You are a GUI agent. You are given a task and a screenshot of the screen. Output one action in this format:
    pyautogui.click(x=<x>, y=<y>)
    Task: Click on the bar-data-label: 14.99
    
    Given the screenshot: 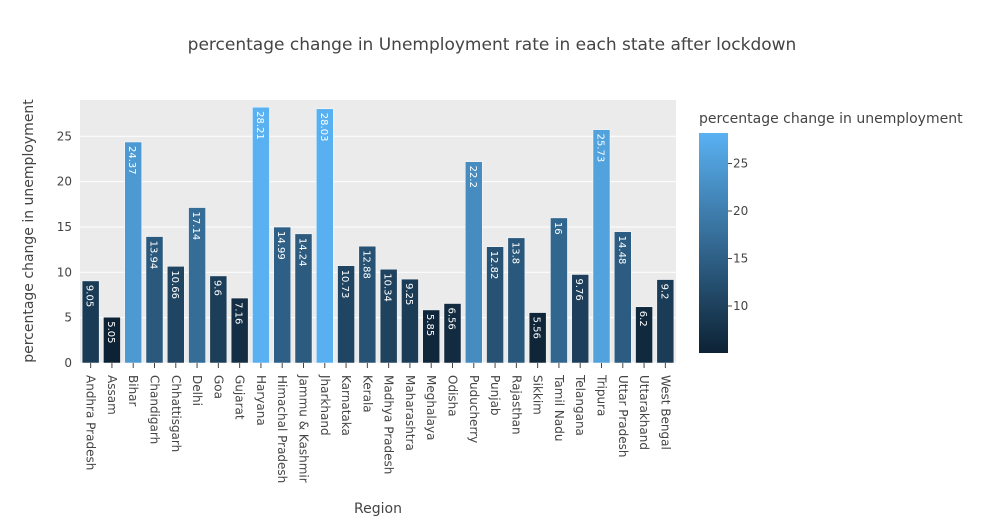 What is the action you would take?
    pyautogui.click(x=280, y=245)
    